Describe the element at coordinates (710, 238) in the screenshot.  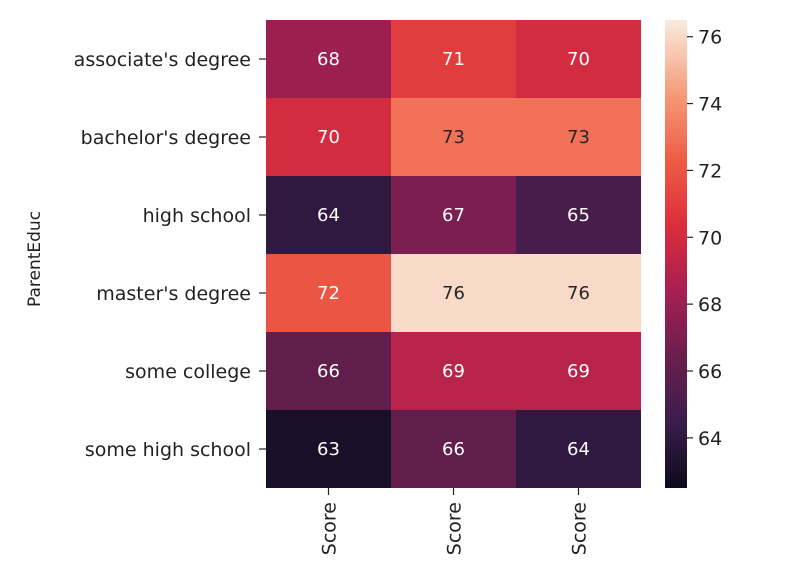
I see `colorbar-tick-label: 70` at that location.